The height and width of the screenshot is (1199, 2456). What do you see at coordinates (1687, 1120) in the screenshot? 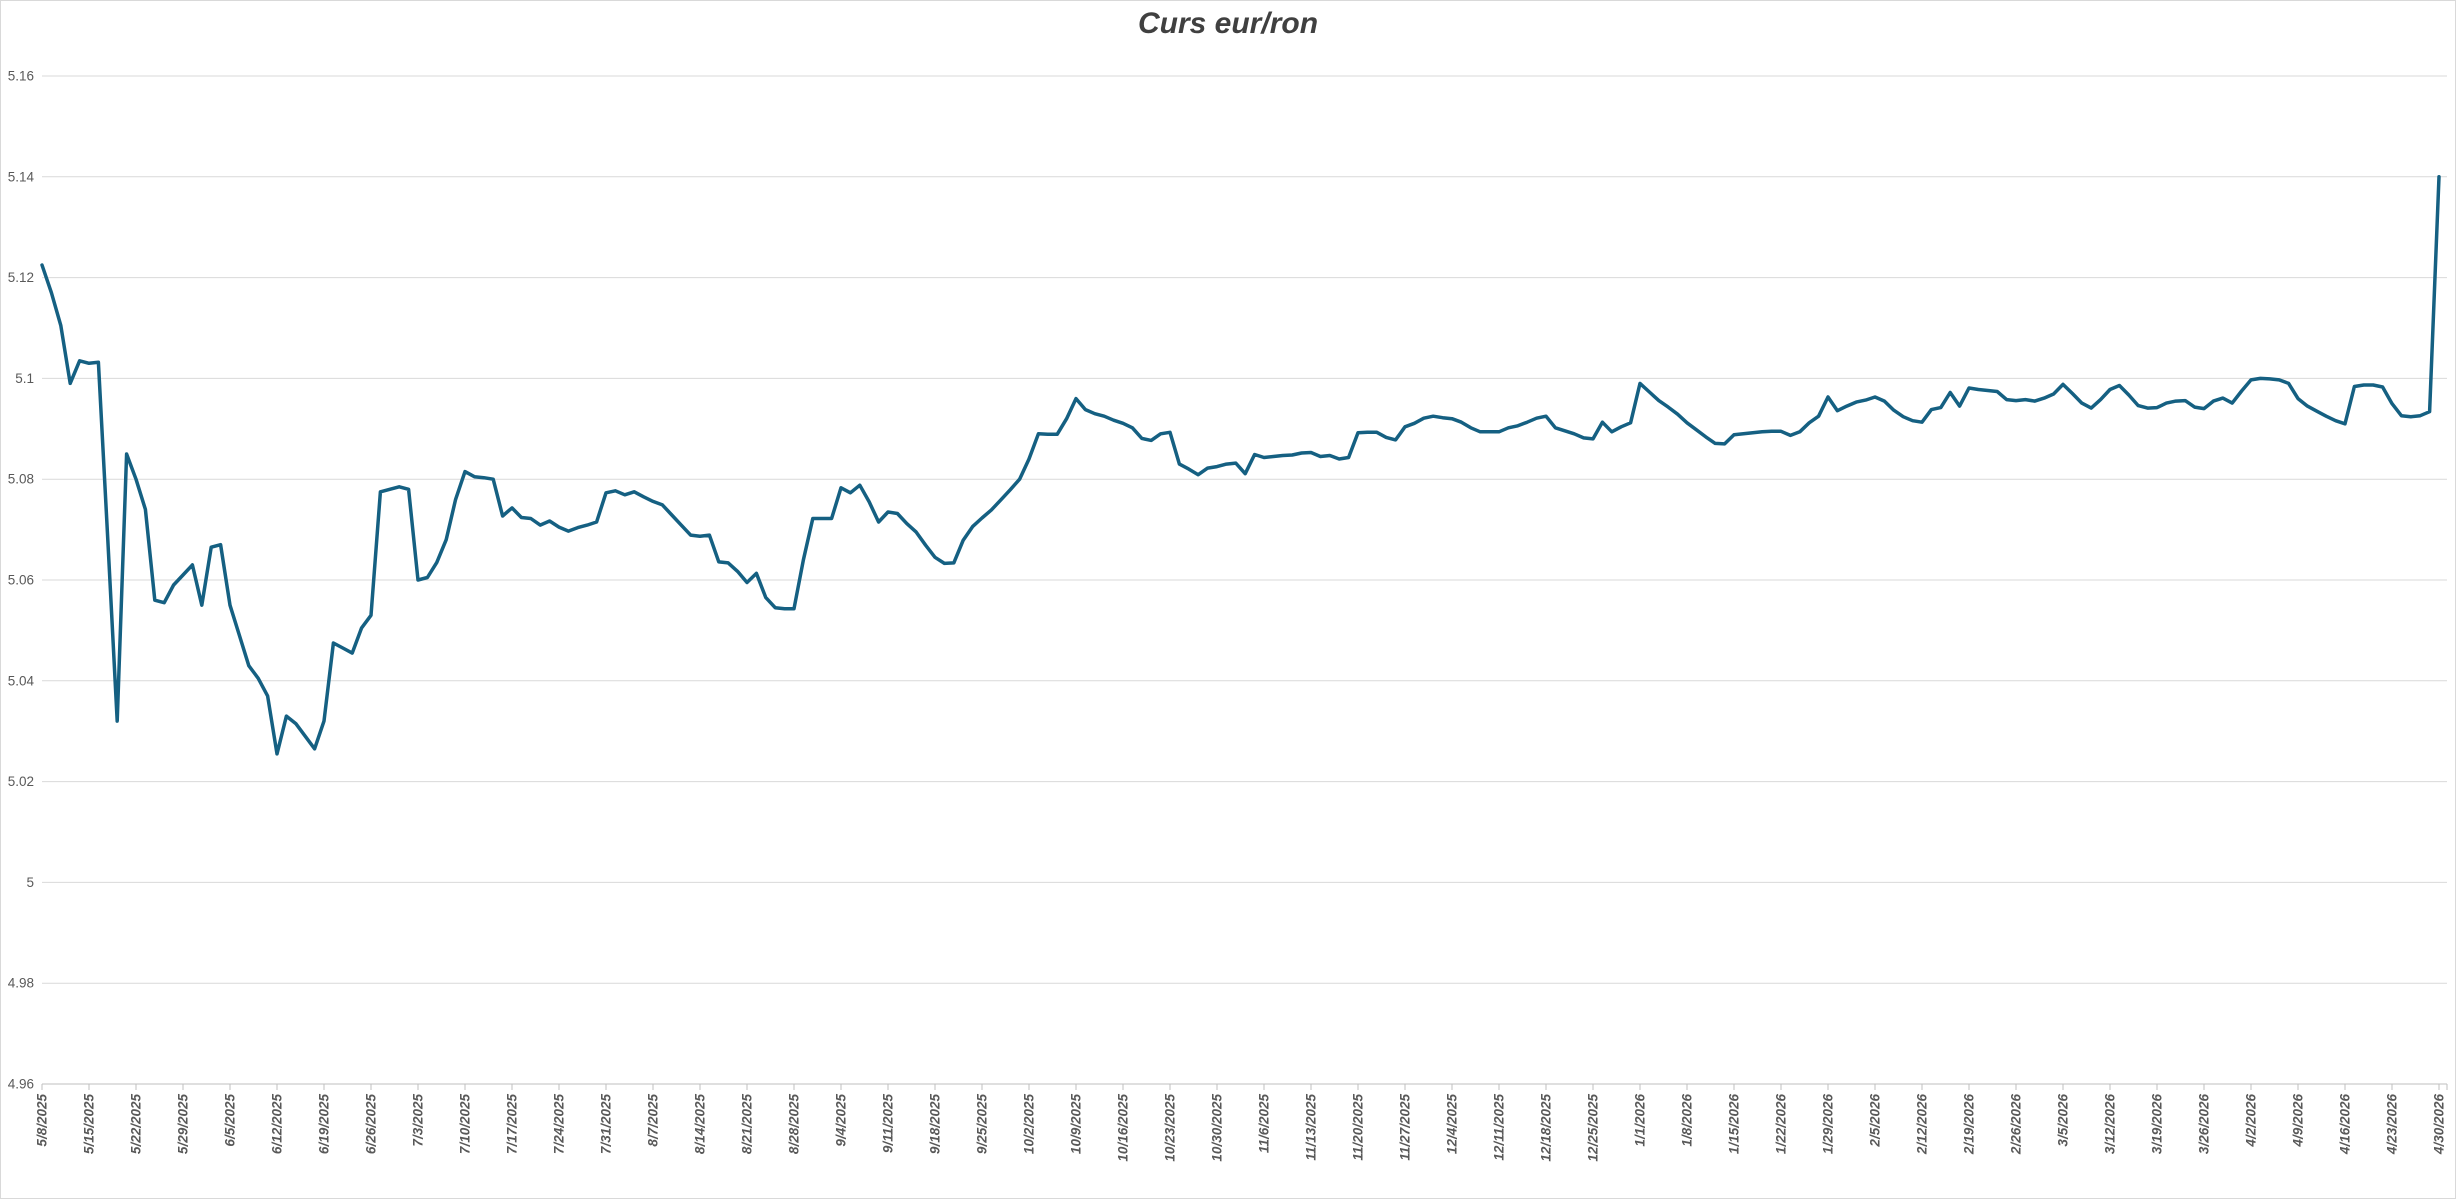
I see `x-axis-label: 1/8/2026` at bounding box center [1687, 1120].